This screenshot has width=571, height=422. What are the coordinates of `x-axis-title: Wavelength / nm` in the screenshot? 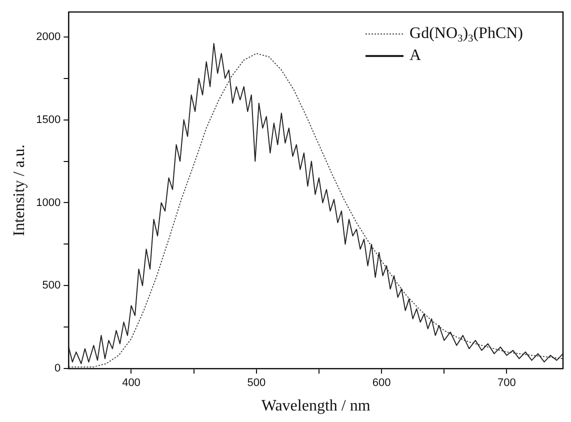 It's located at (316, 406).